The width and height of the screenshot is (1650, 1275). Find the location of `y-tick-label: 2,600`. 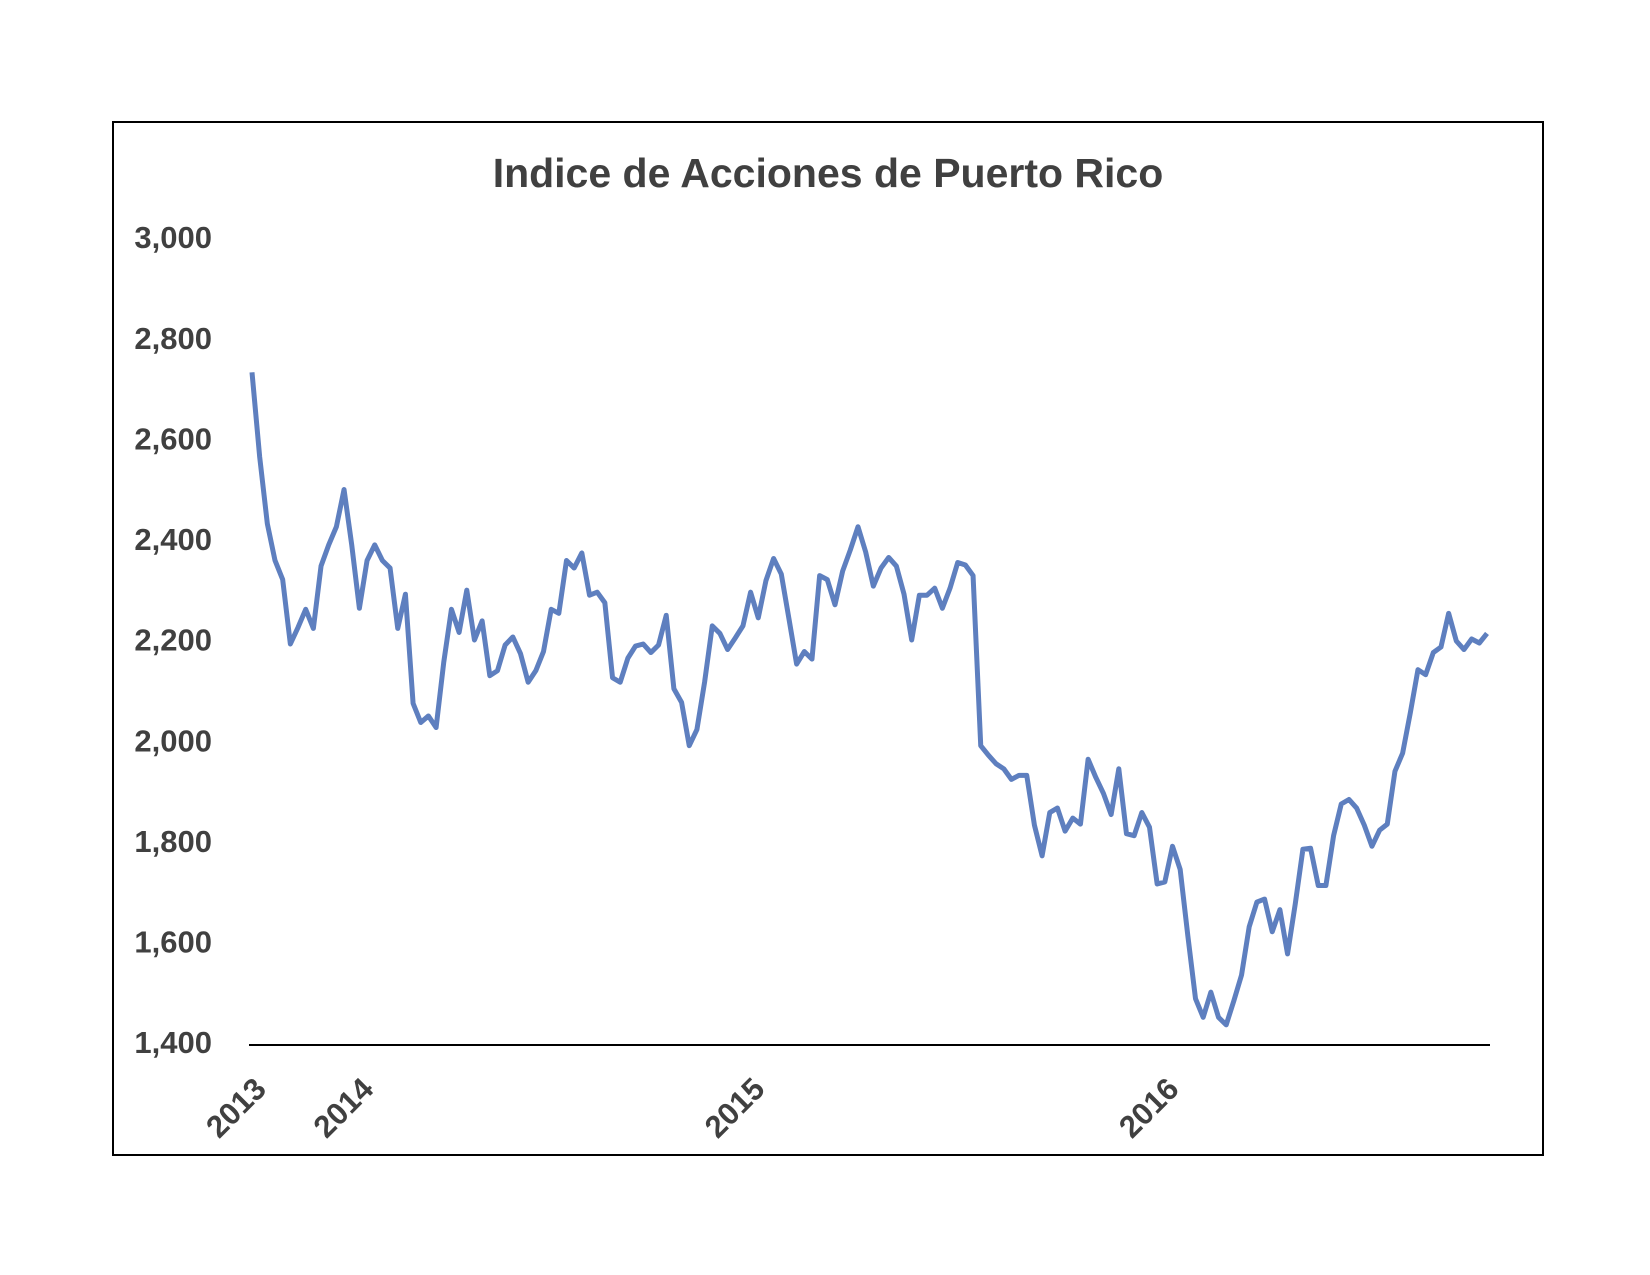

y-tick-label: 2,600 is located at coordinates (173, 438).